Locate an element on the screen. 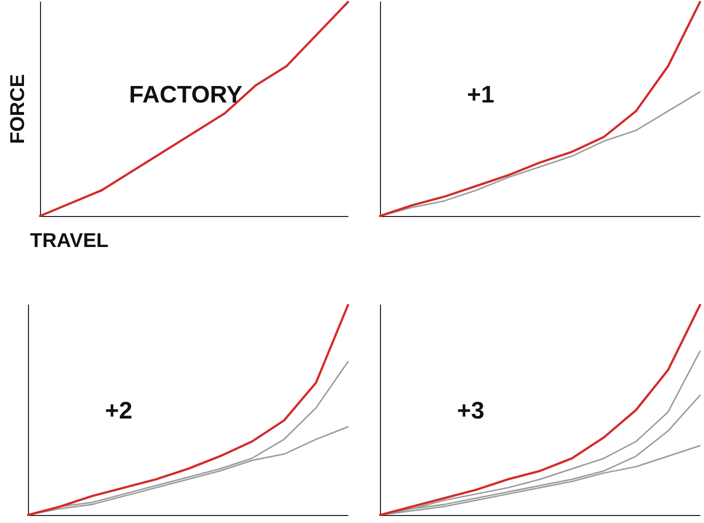 This screenshot has width=704, height=523. text: +1 is located at coordinates (480, 95).